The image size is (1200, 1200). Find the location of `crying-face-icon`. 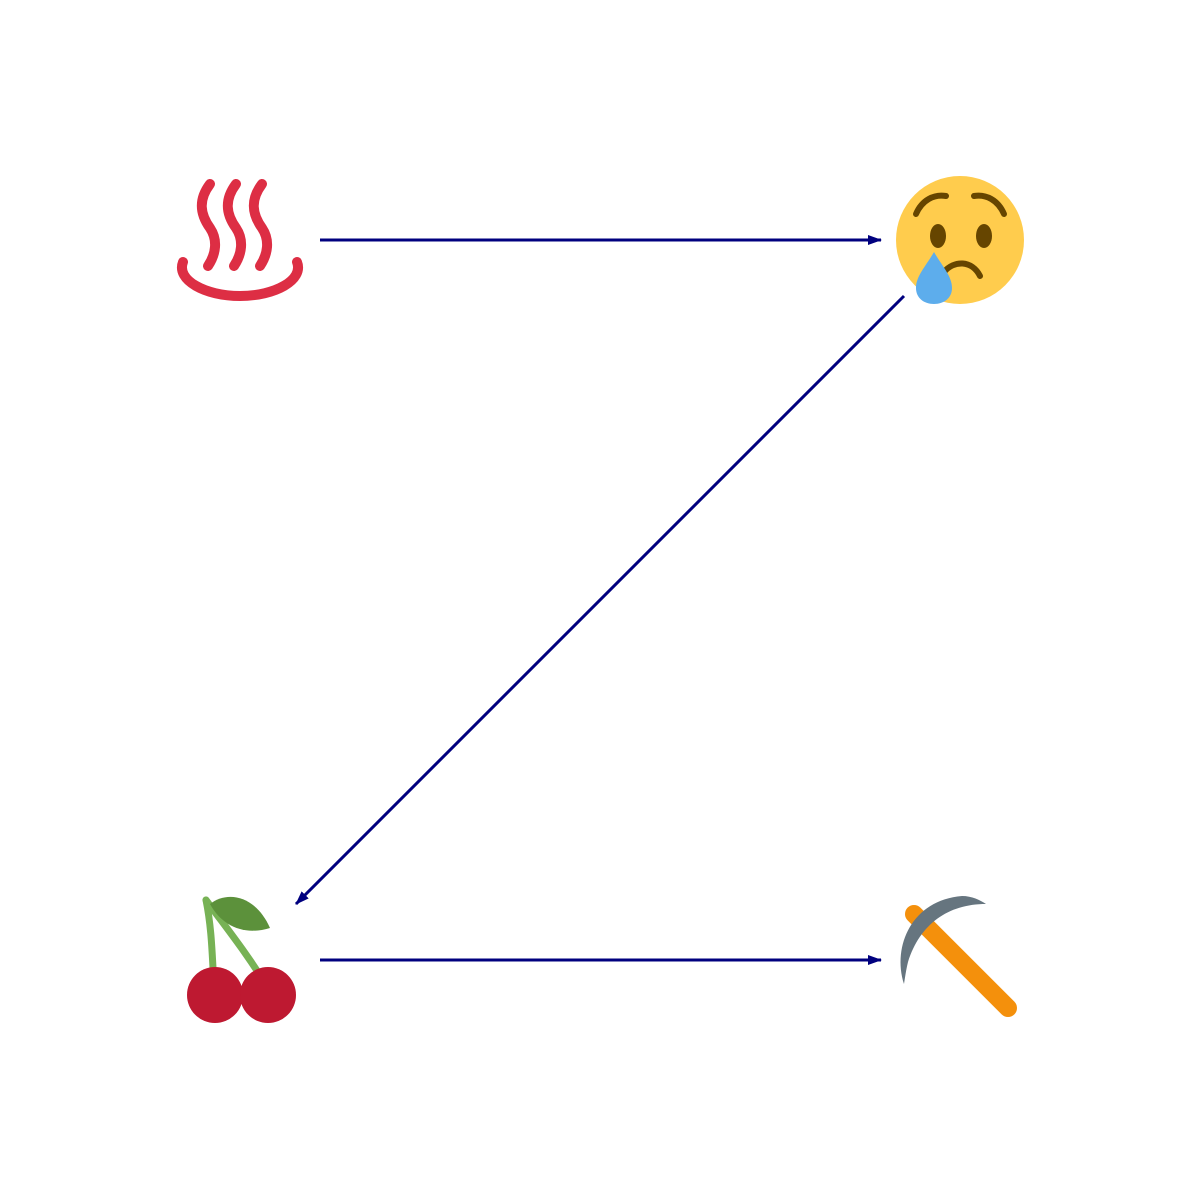

crying-face-icon is located at coordinates (960, 240).